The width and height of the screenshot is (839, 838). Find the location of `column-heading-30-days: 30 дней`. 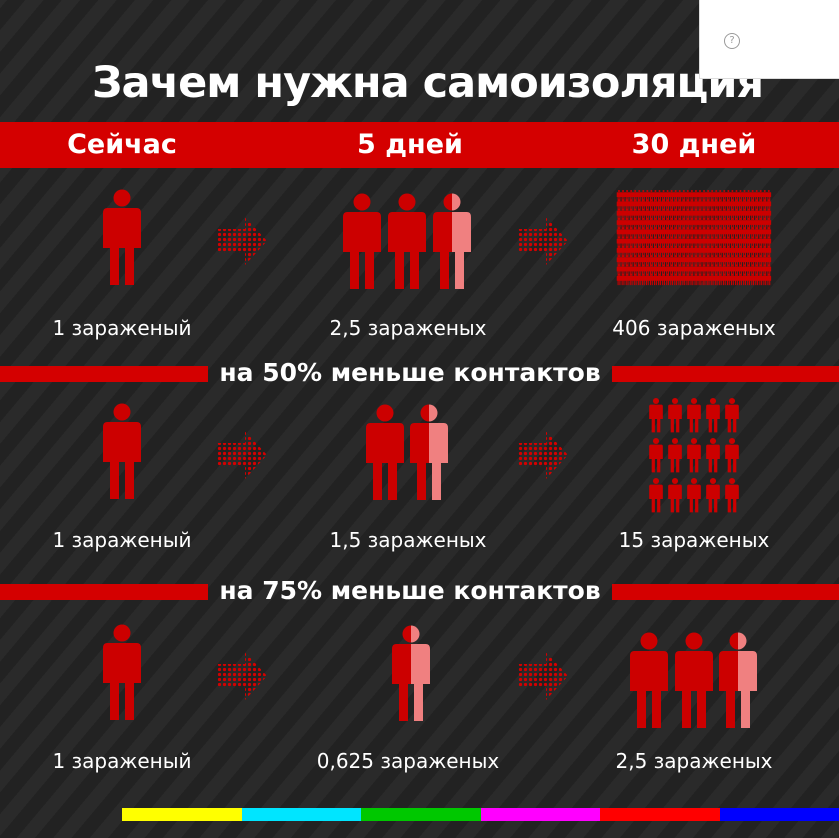

column-heading-30-days: 30 дней is located at coordinates (694, 144).